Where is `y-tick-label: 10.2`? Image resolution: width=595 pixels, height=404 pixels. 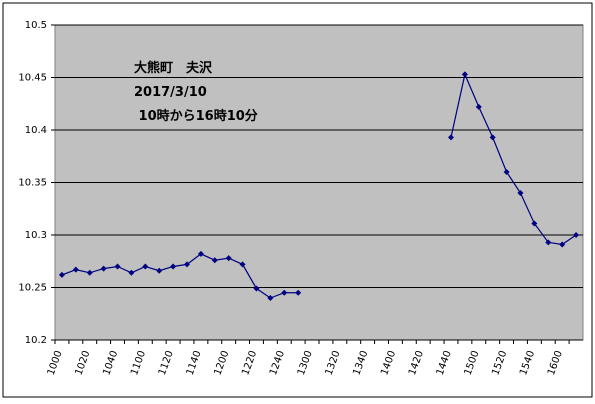 y-tick-label: 10.2 is located at coordinates (36, 340).